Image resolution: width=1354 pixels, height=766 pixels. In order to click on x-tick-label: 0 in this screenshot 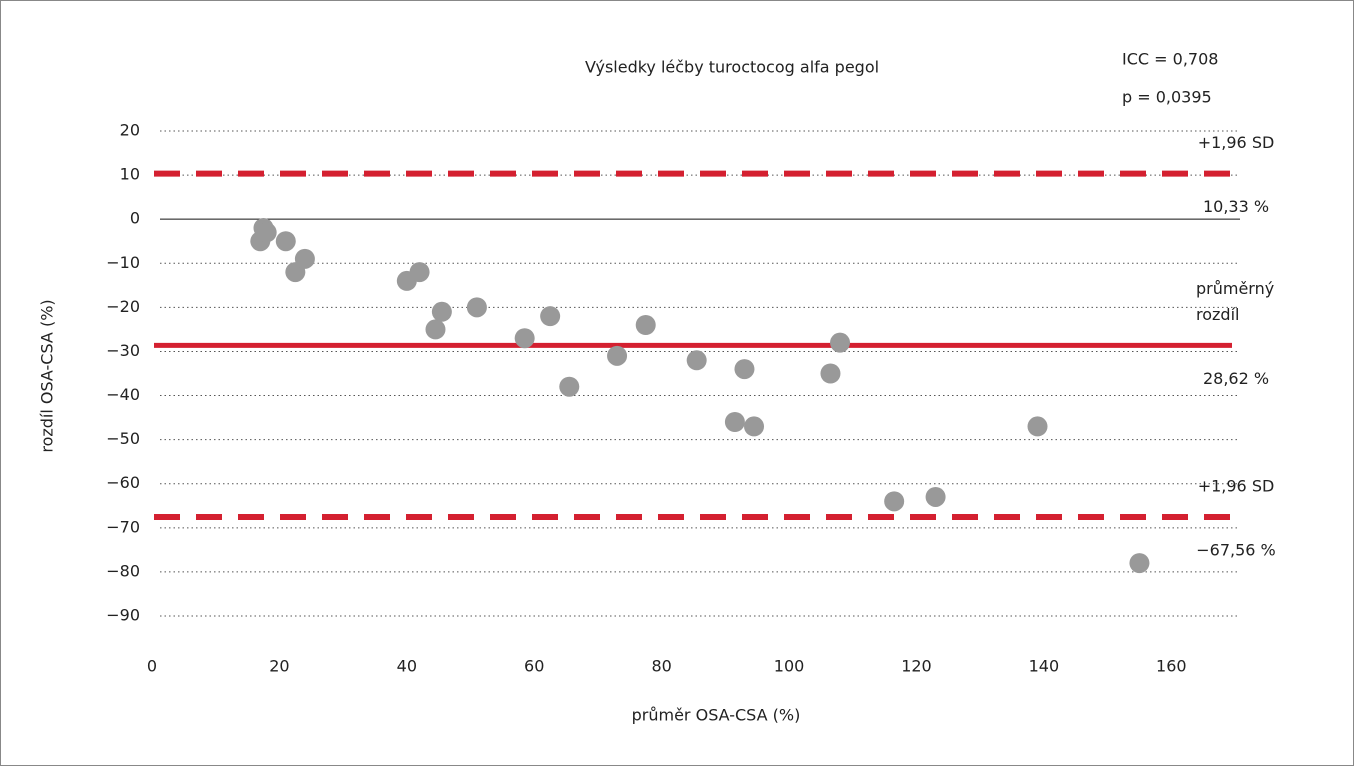, I will do `click(152, 666)`.